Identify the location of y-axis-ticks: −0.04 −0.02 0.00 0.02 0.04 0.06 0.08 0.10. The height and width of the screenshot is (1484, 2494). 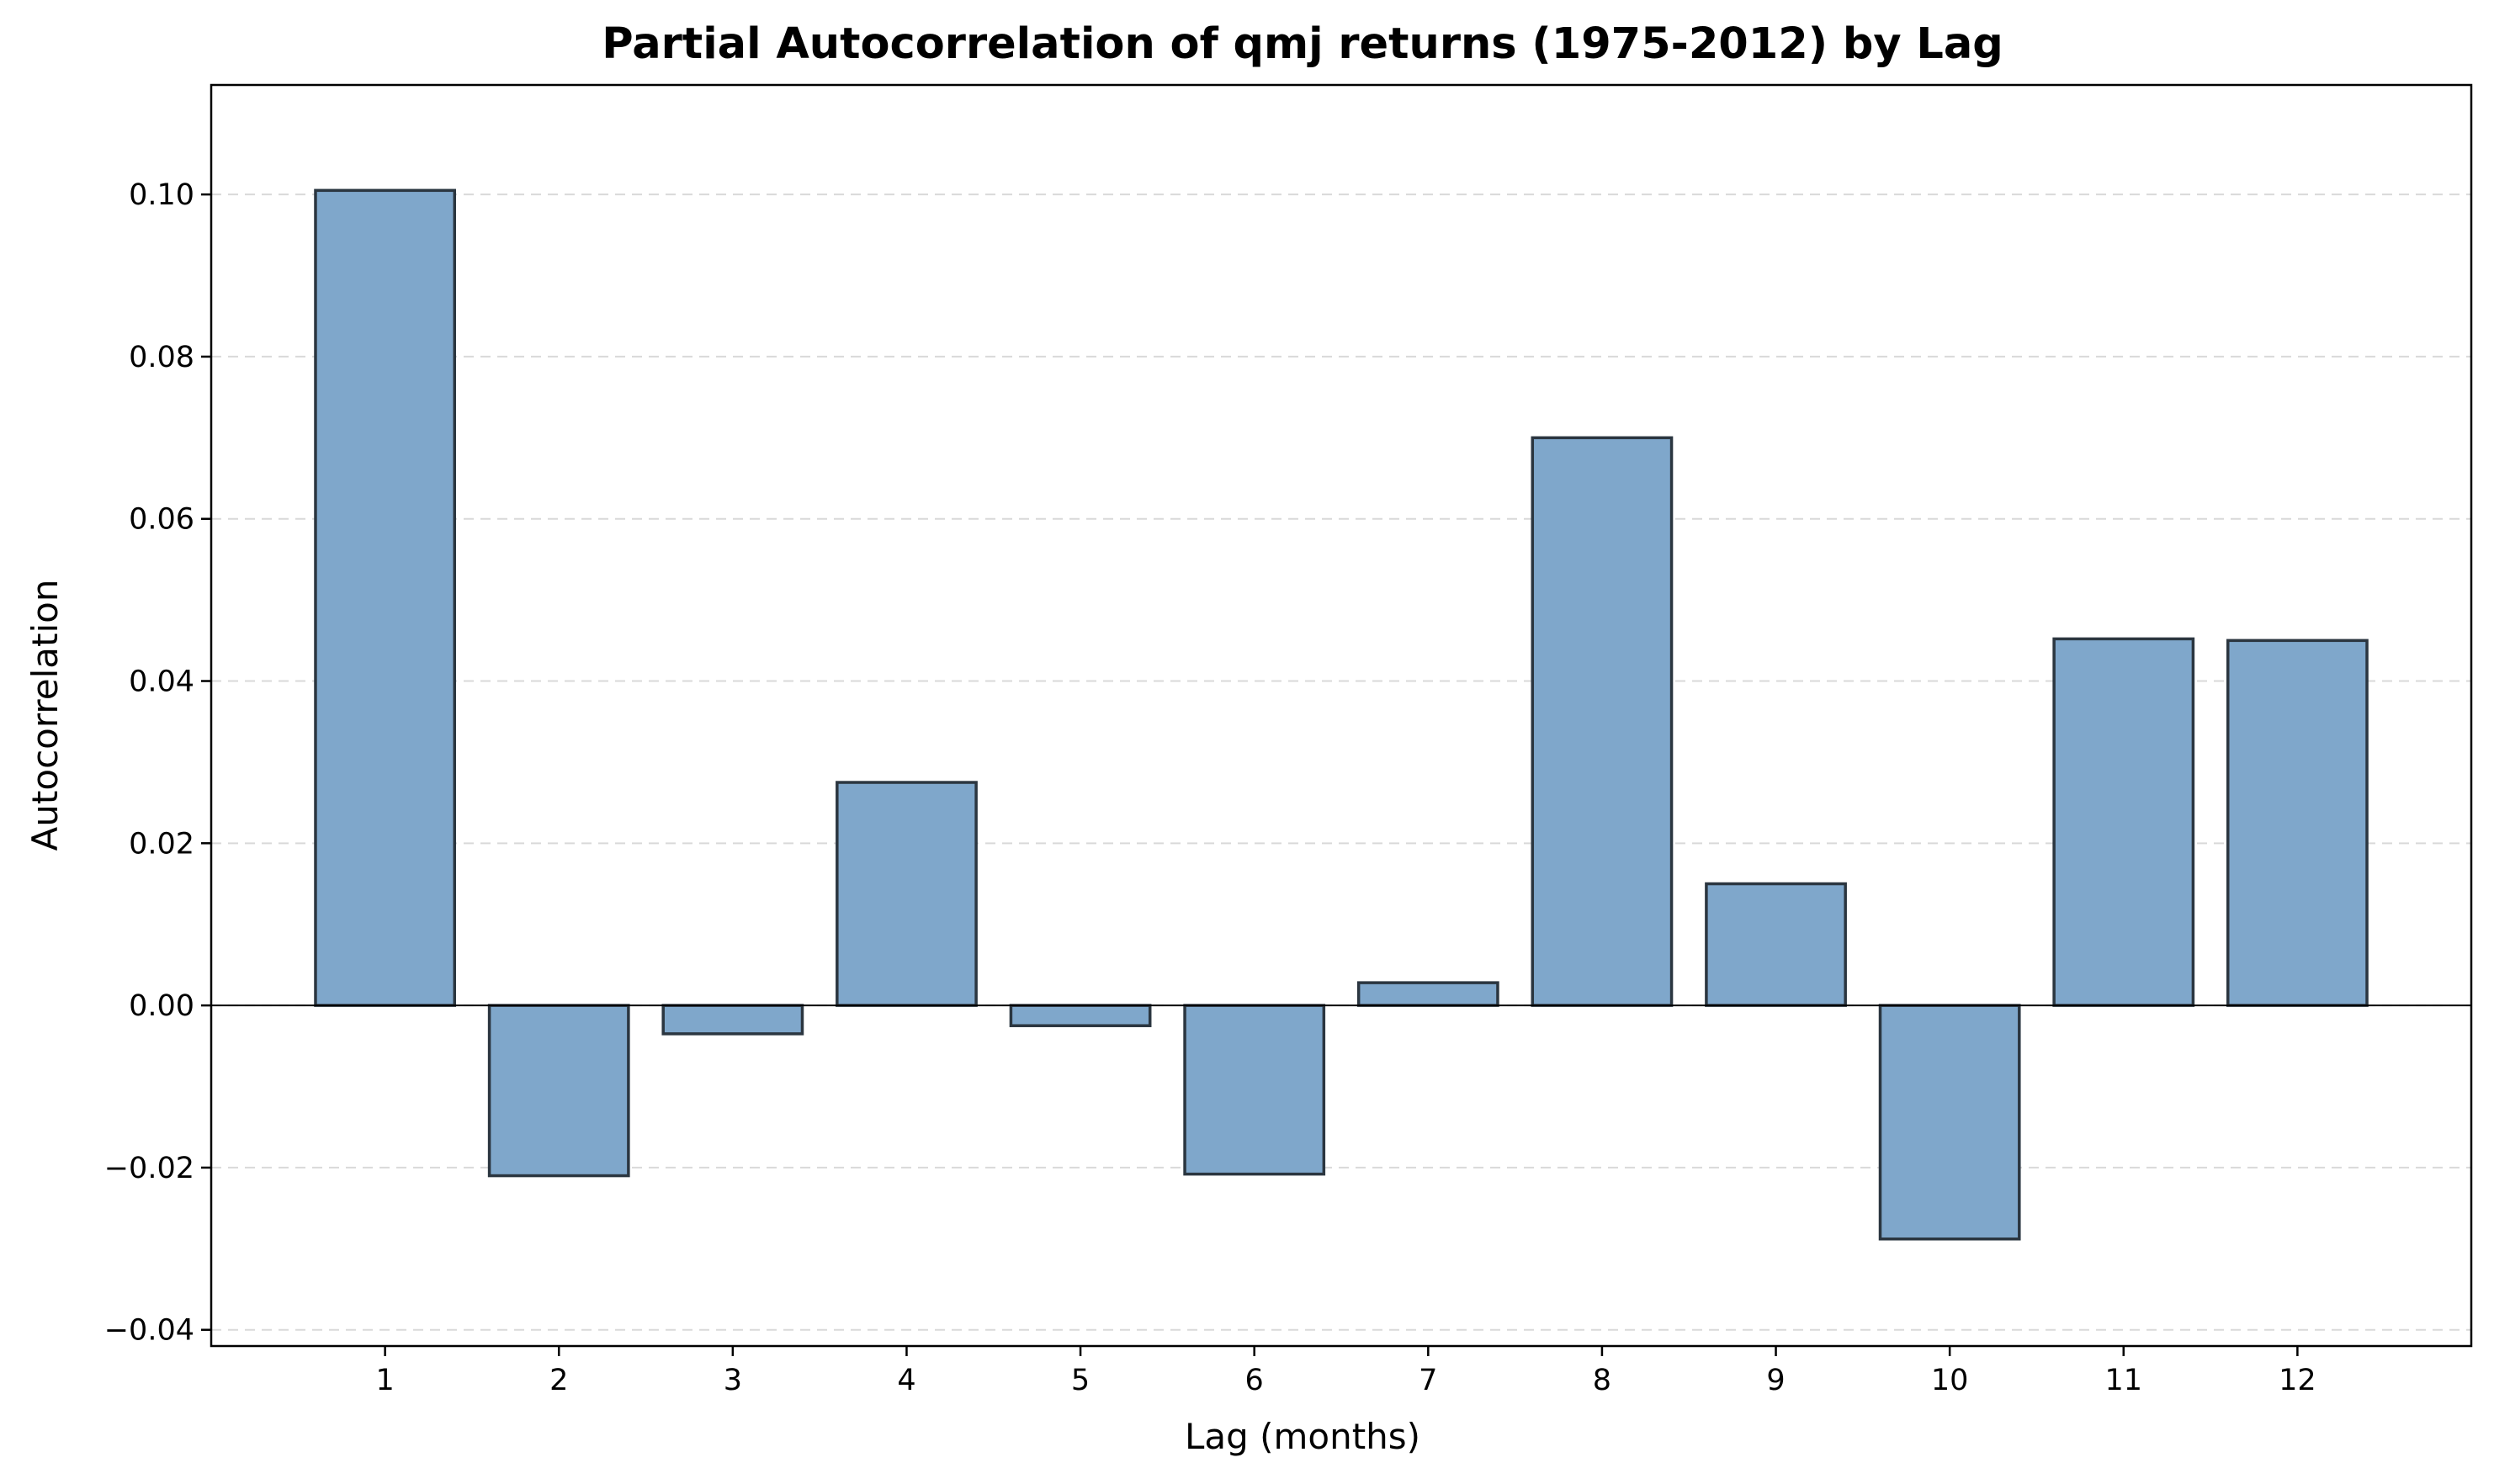
(157, 763).